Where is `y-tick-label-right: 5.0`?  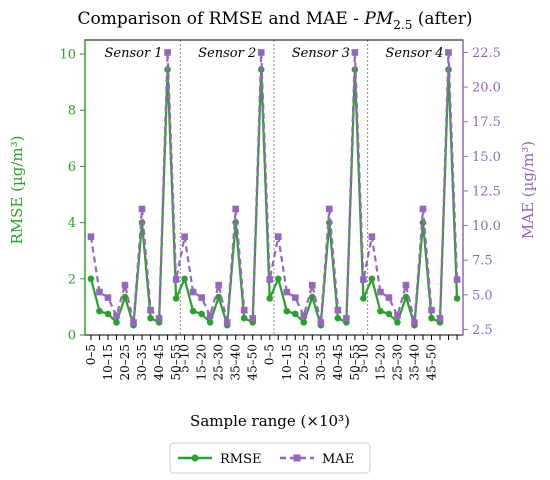 y-tick-label-right: 5.0 is located at coordinates (482, 295).